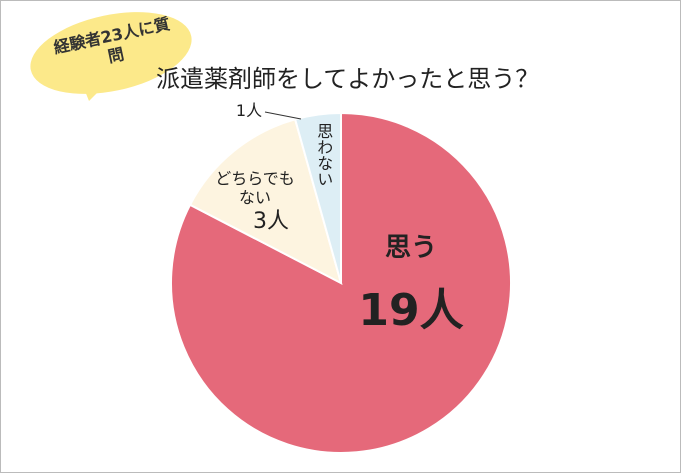 Image resolution: width=681 pixels, height=473 pixels. I want to click on category-label: 思う, so click(410, 248).